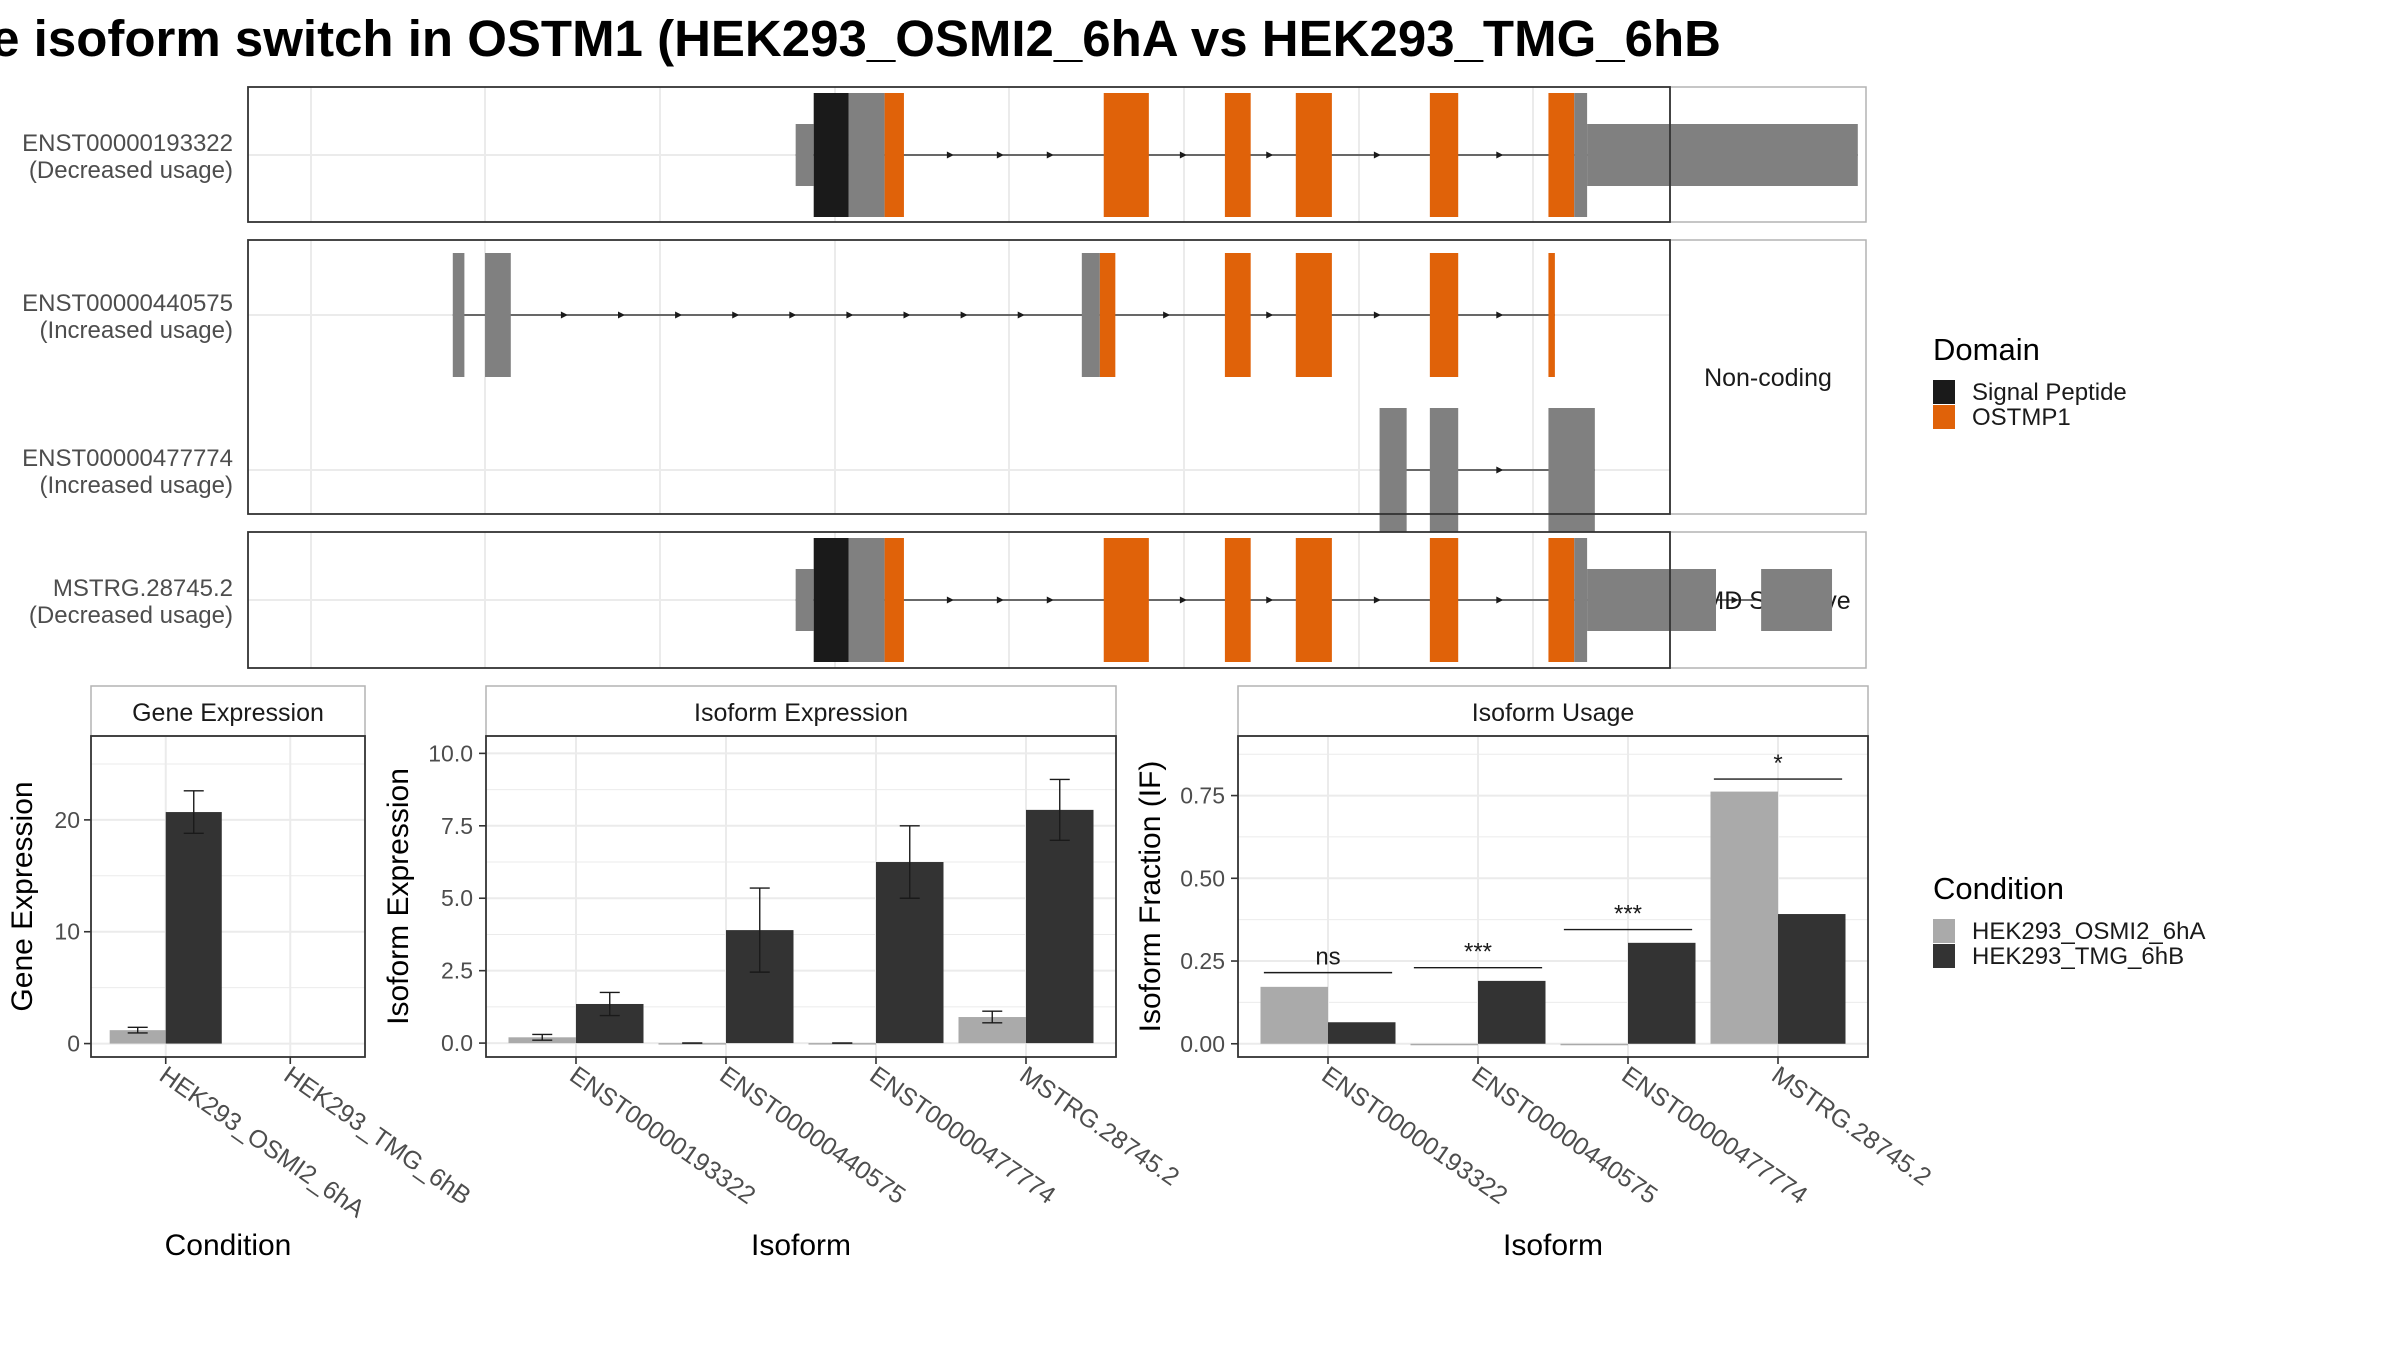 The image size is (2400, 1350). What do you see at coordinates (1202, 1044) in the screenshot?
I see `y-tick-label: 0.00` at bounding box center [1202, 1044].